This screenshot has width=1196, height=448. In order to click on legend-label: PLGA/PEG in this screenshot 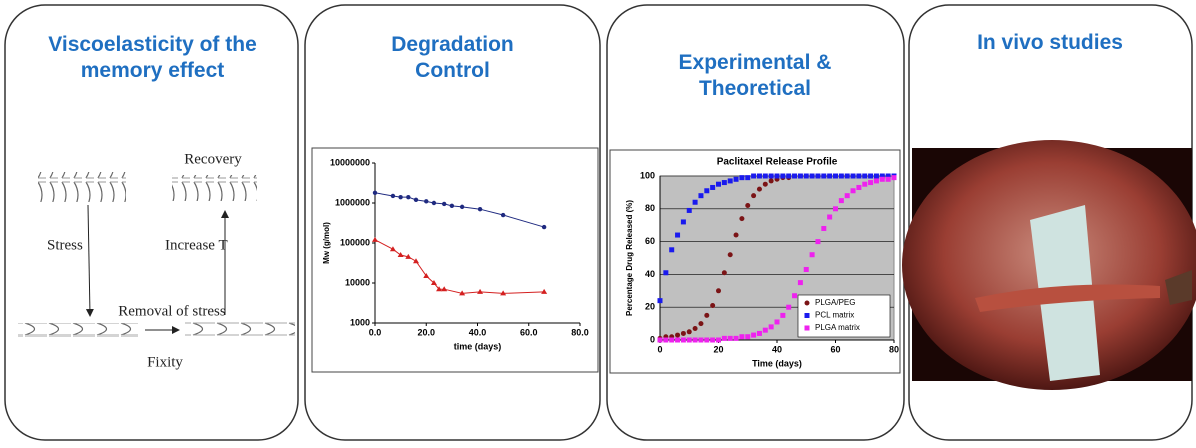, I will do `click(835, 302)`.